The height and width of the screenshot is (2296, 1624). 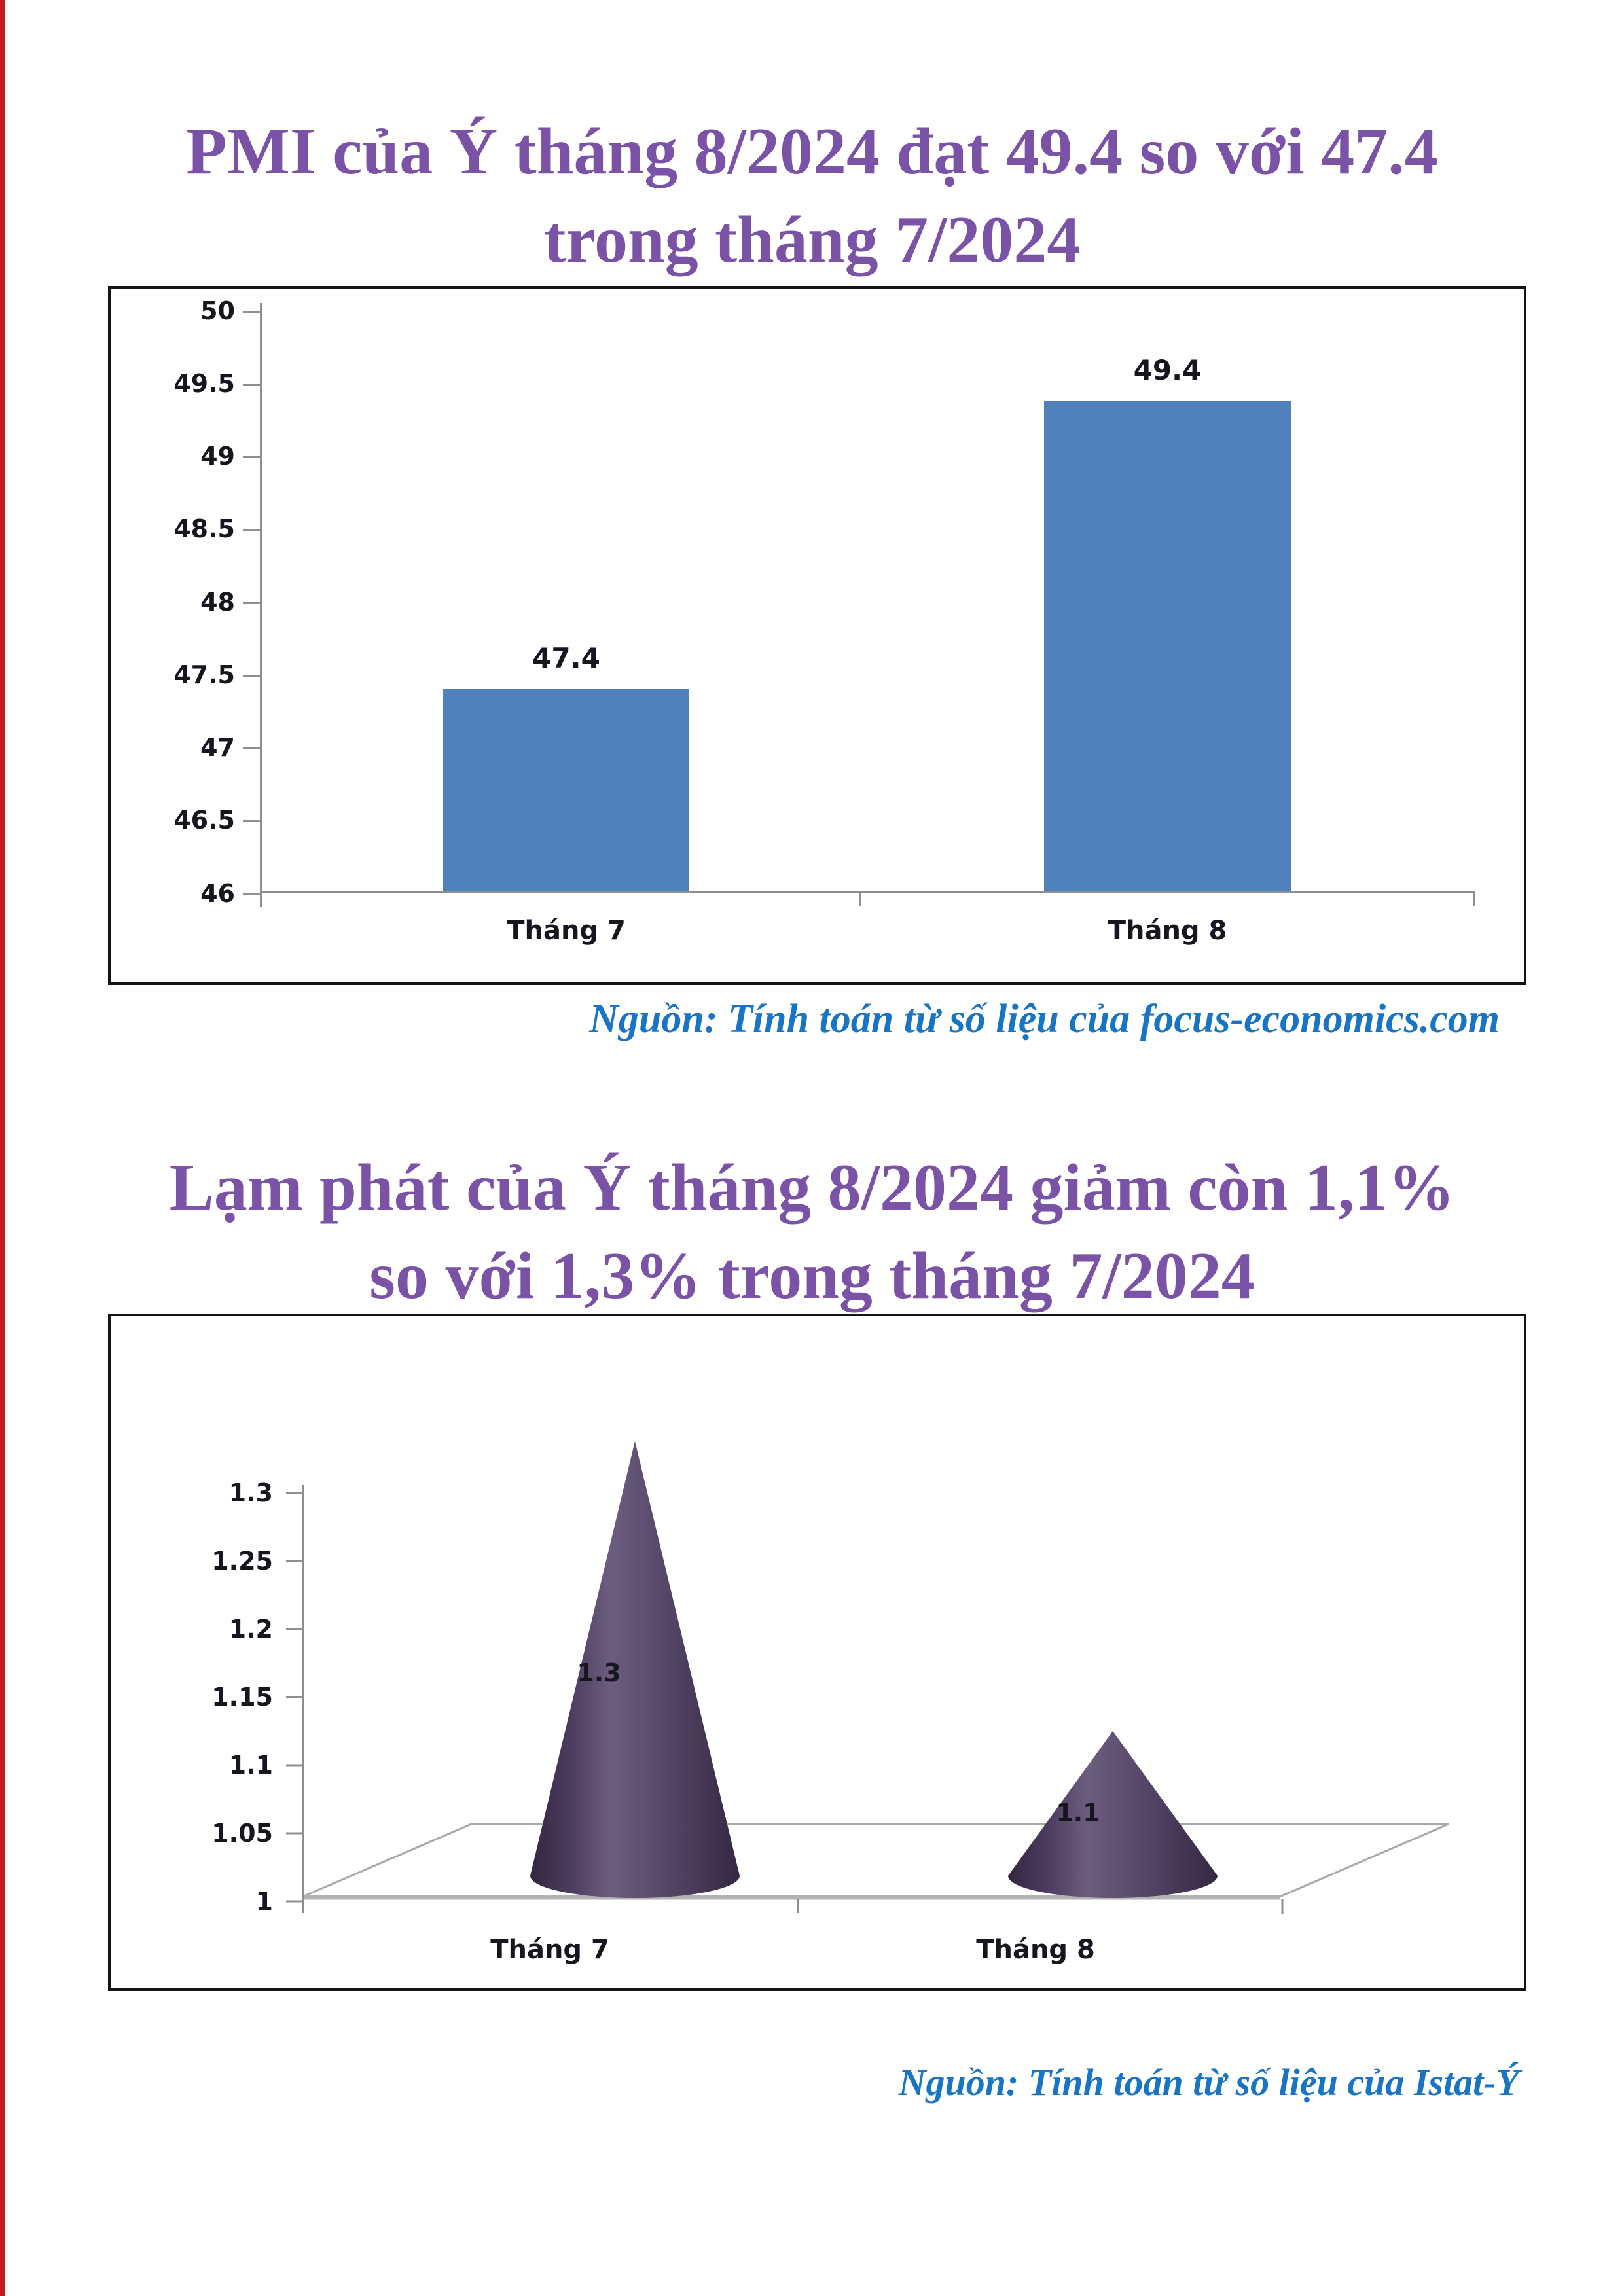 I want to click on chart1-ytick-label: 50, so click(x=218, y=310).